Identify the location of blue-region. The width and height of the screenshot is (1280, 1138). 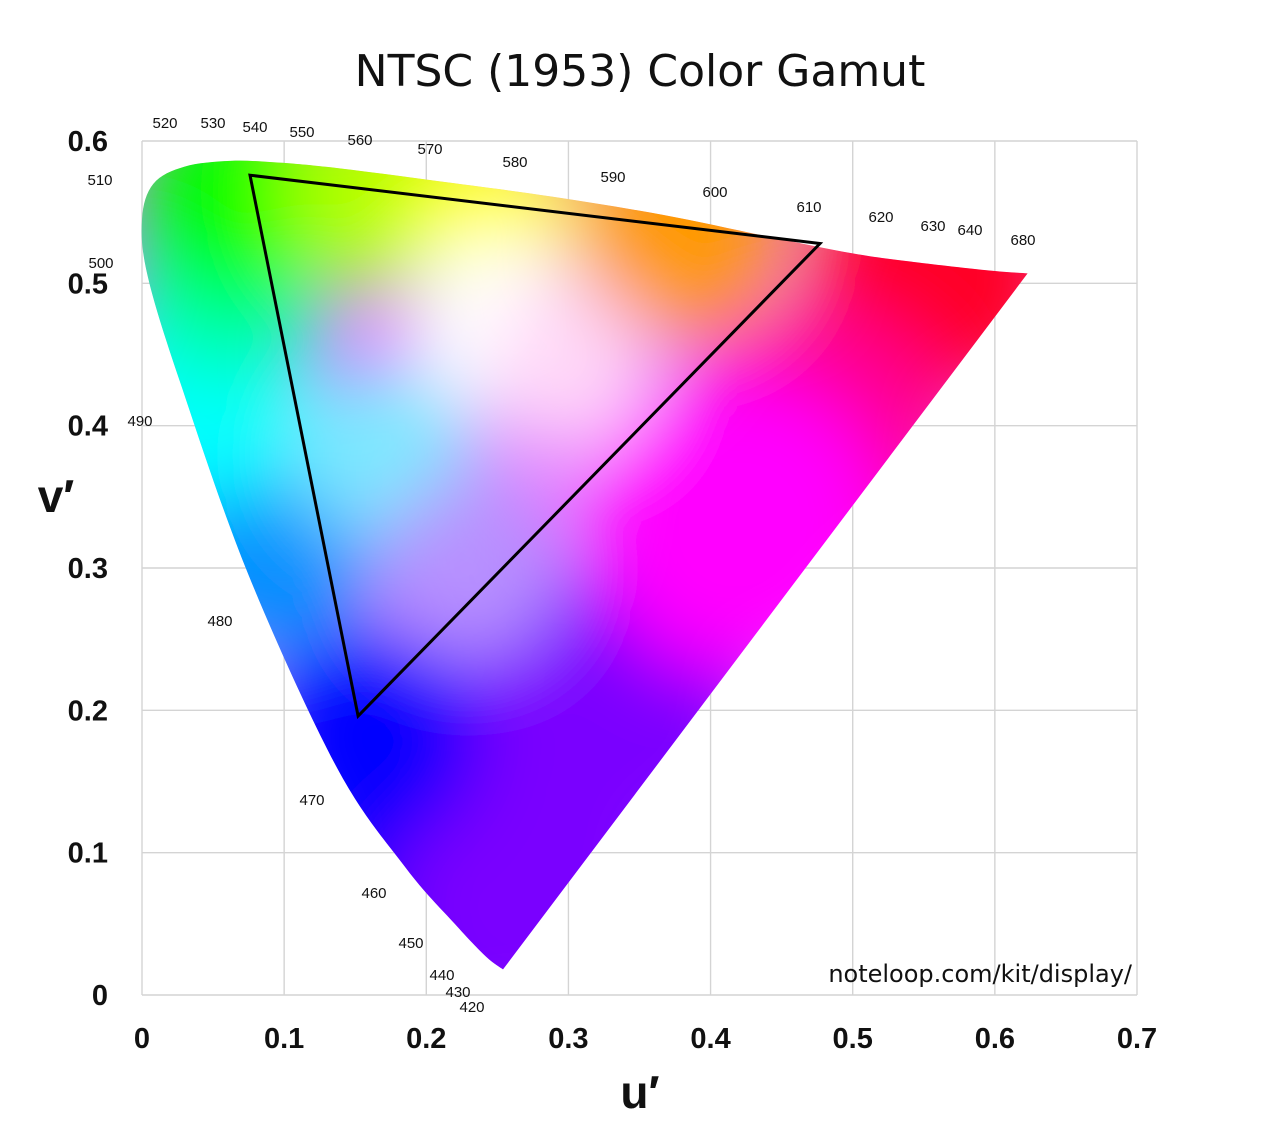
(369, 738).